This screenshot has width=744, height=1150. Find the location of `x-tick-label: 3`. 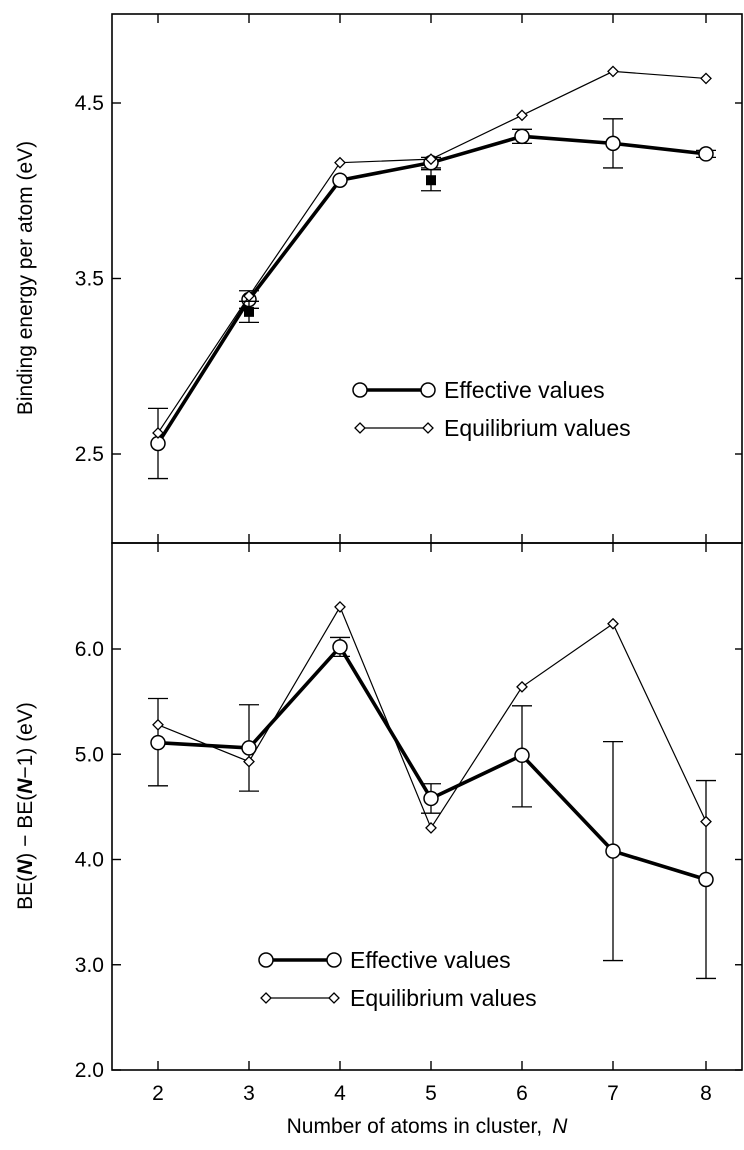

x-tick-label: 3 is located at coordinates (249, 1093).